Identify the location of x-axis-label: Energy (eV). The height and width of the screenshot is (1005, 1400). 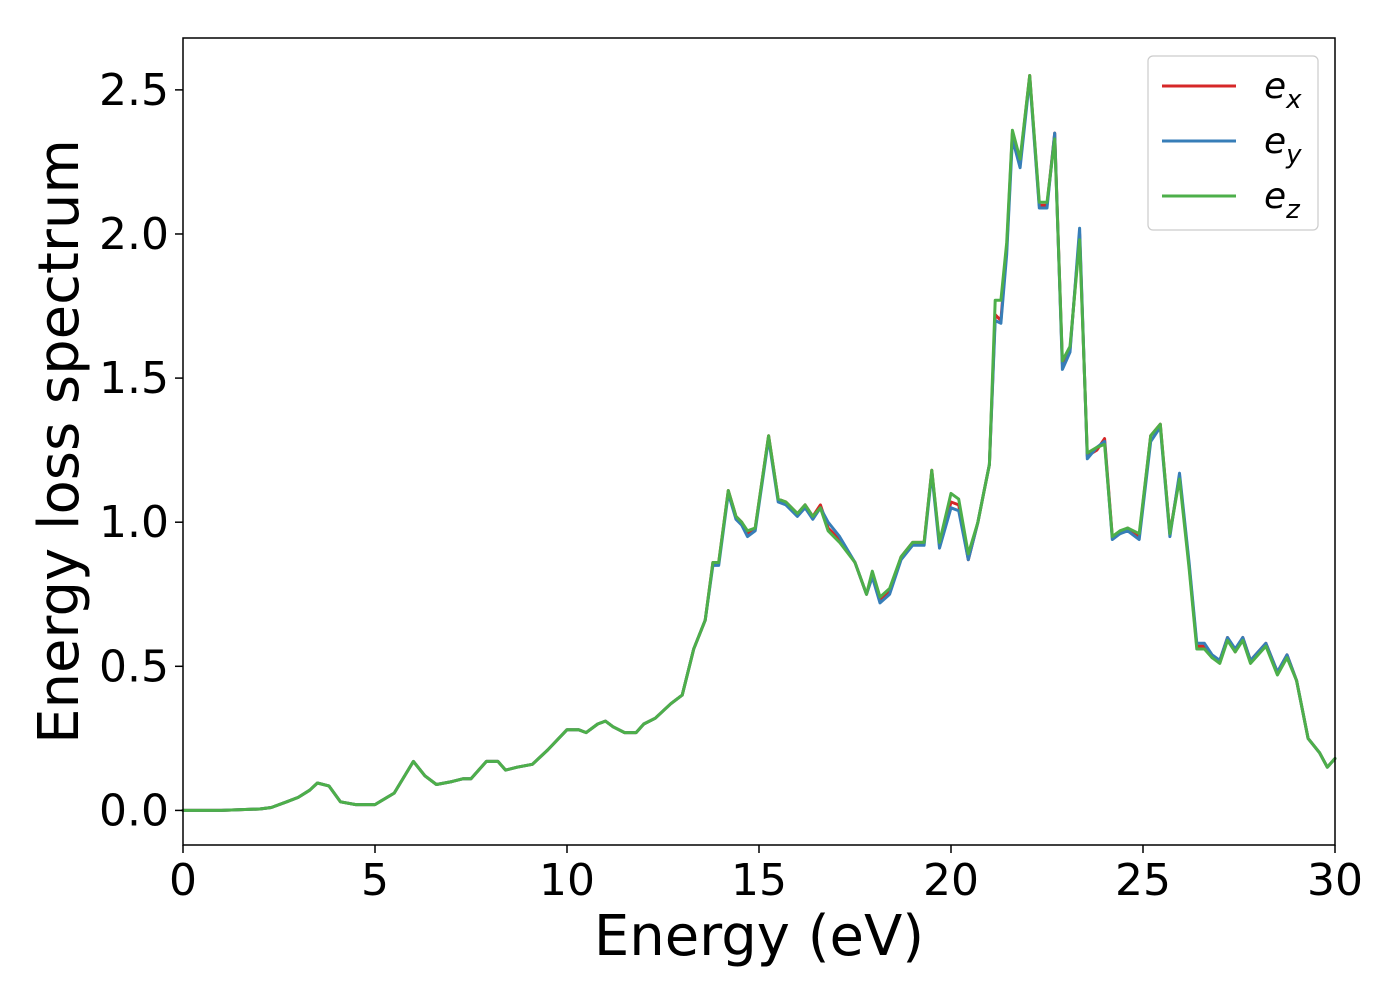
(759, 936).